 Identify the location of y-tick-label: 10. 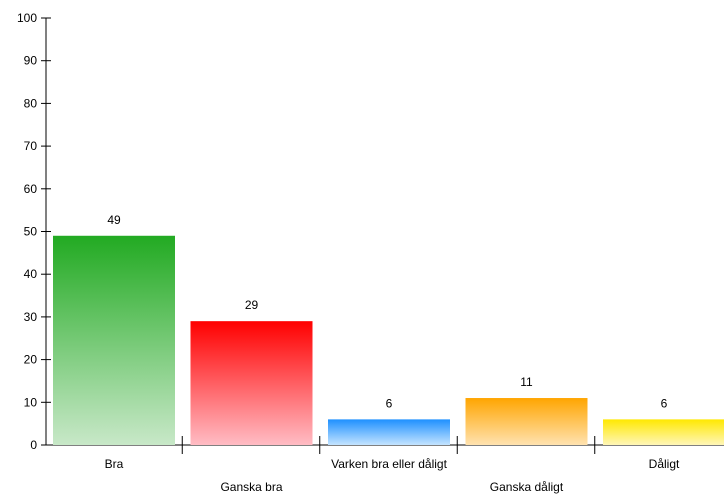
(31, 402).